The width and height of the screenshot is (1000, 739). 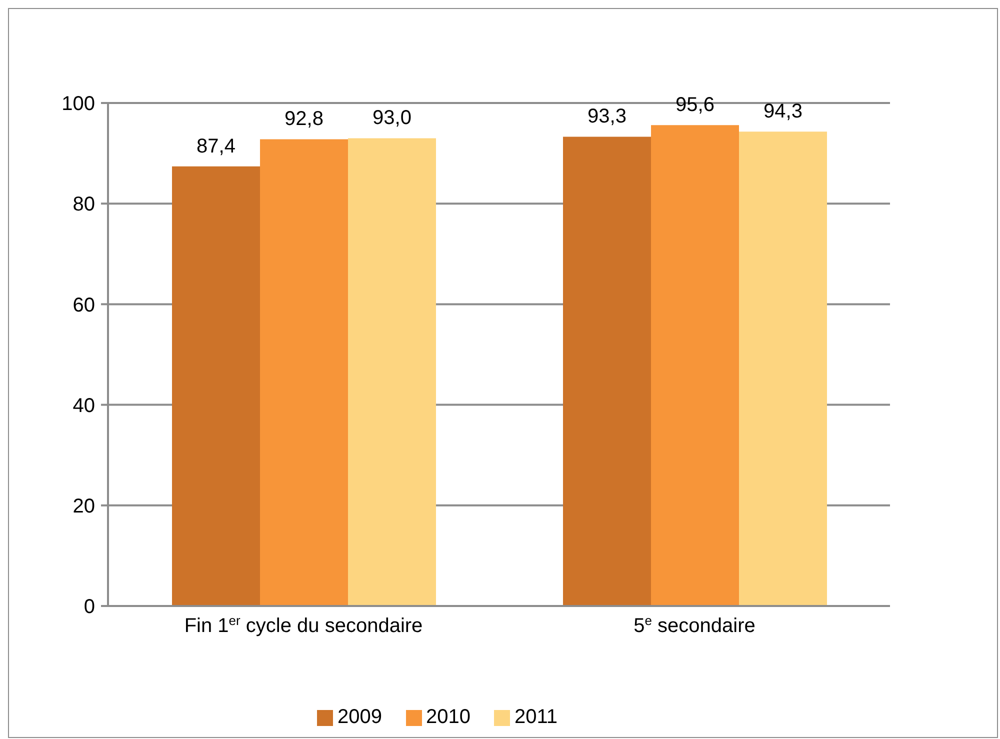 What do you see at coordinates (78, 104) in the screenshot?
I see `y-tick-label: 100` at bounding box center [78, 104].